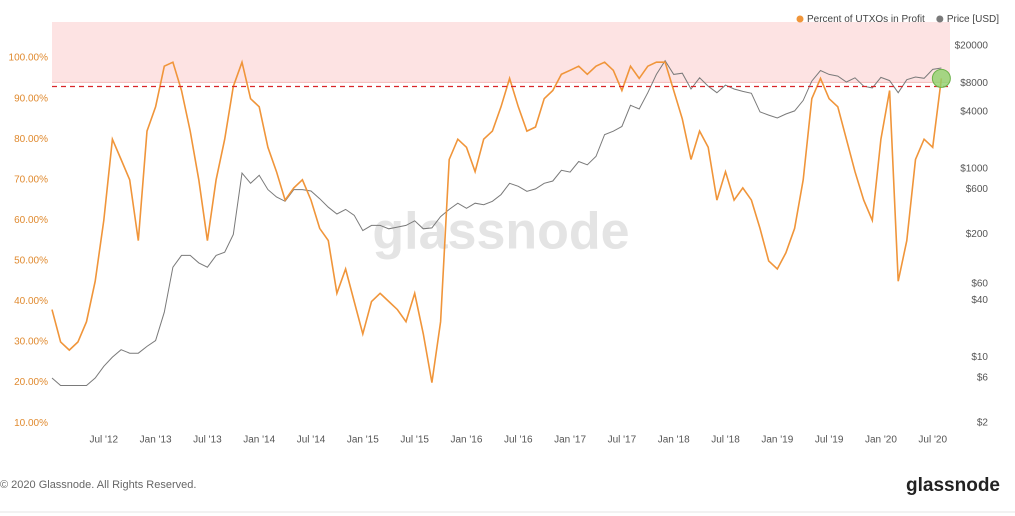  What do you see at coordinates (674, 440) in the screenshot?
I see `x-tick-label: Jan '18` at bounding box center [674, 440].